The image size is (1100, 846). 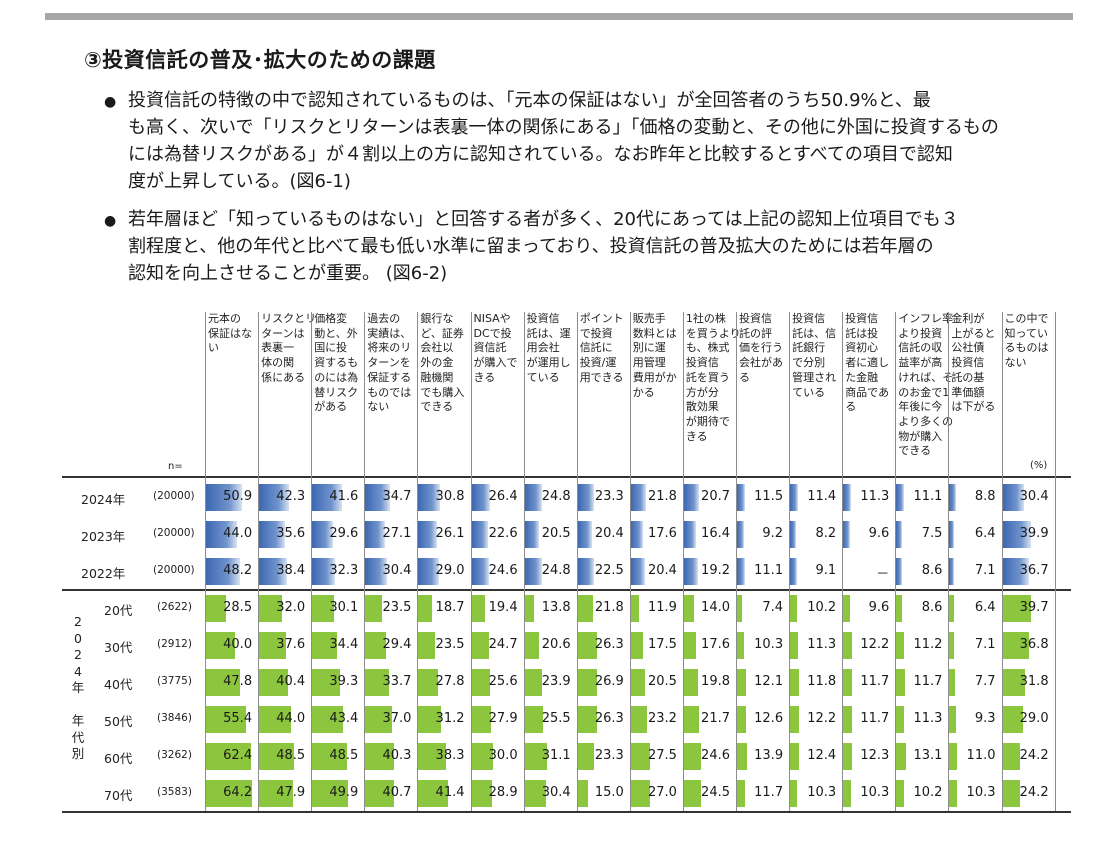 I want to click on data-value: 48.2, so click(x=232, y=570).